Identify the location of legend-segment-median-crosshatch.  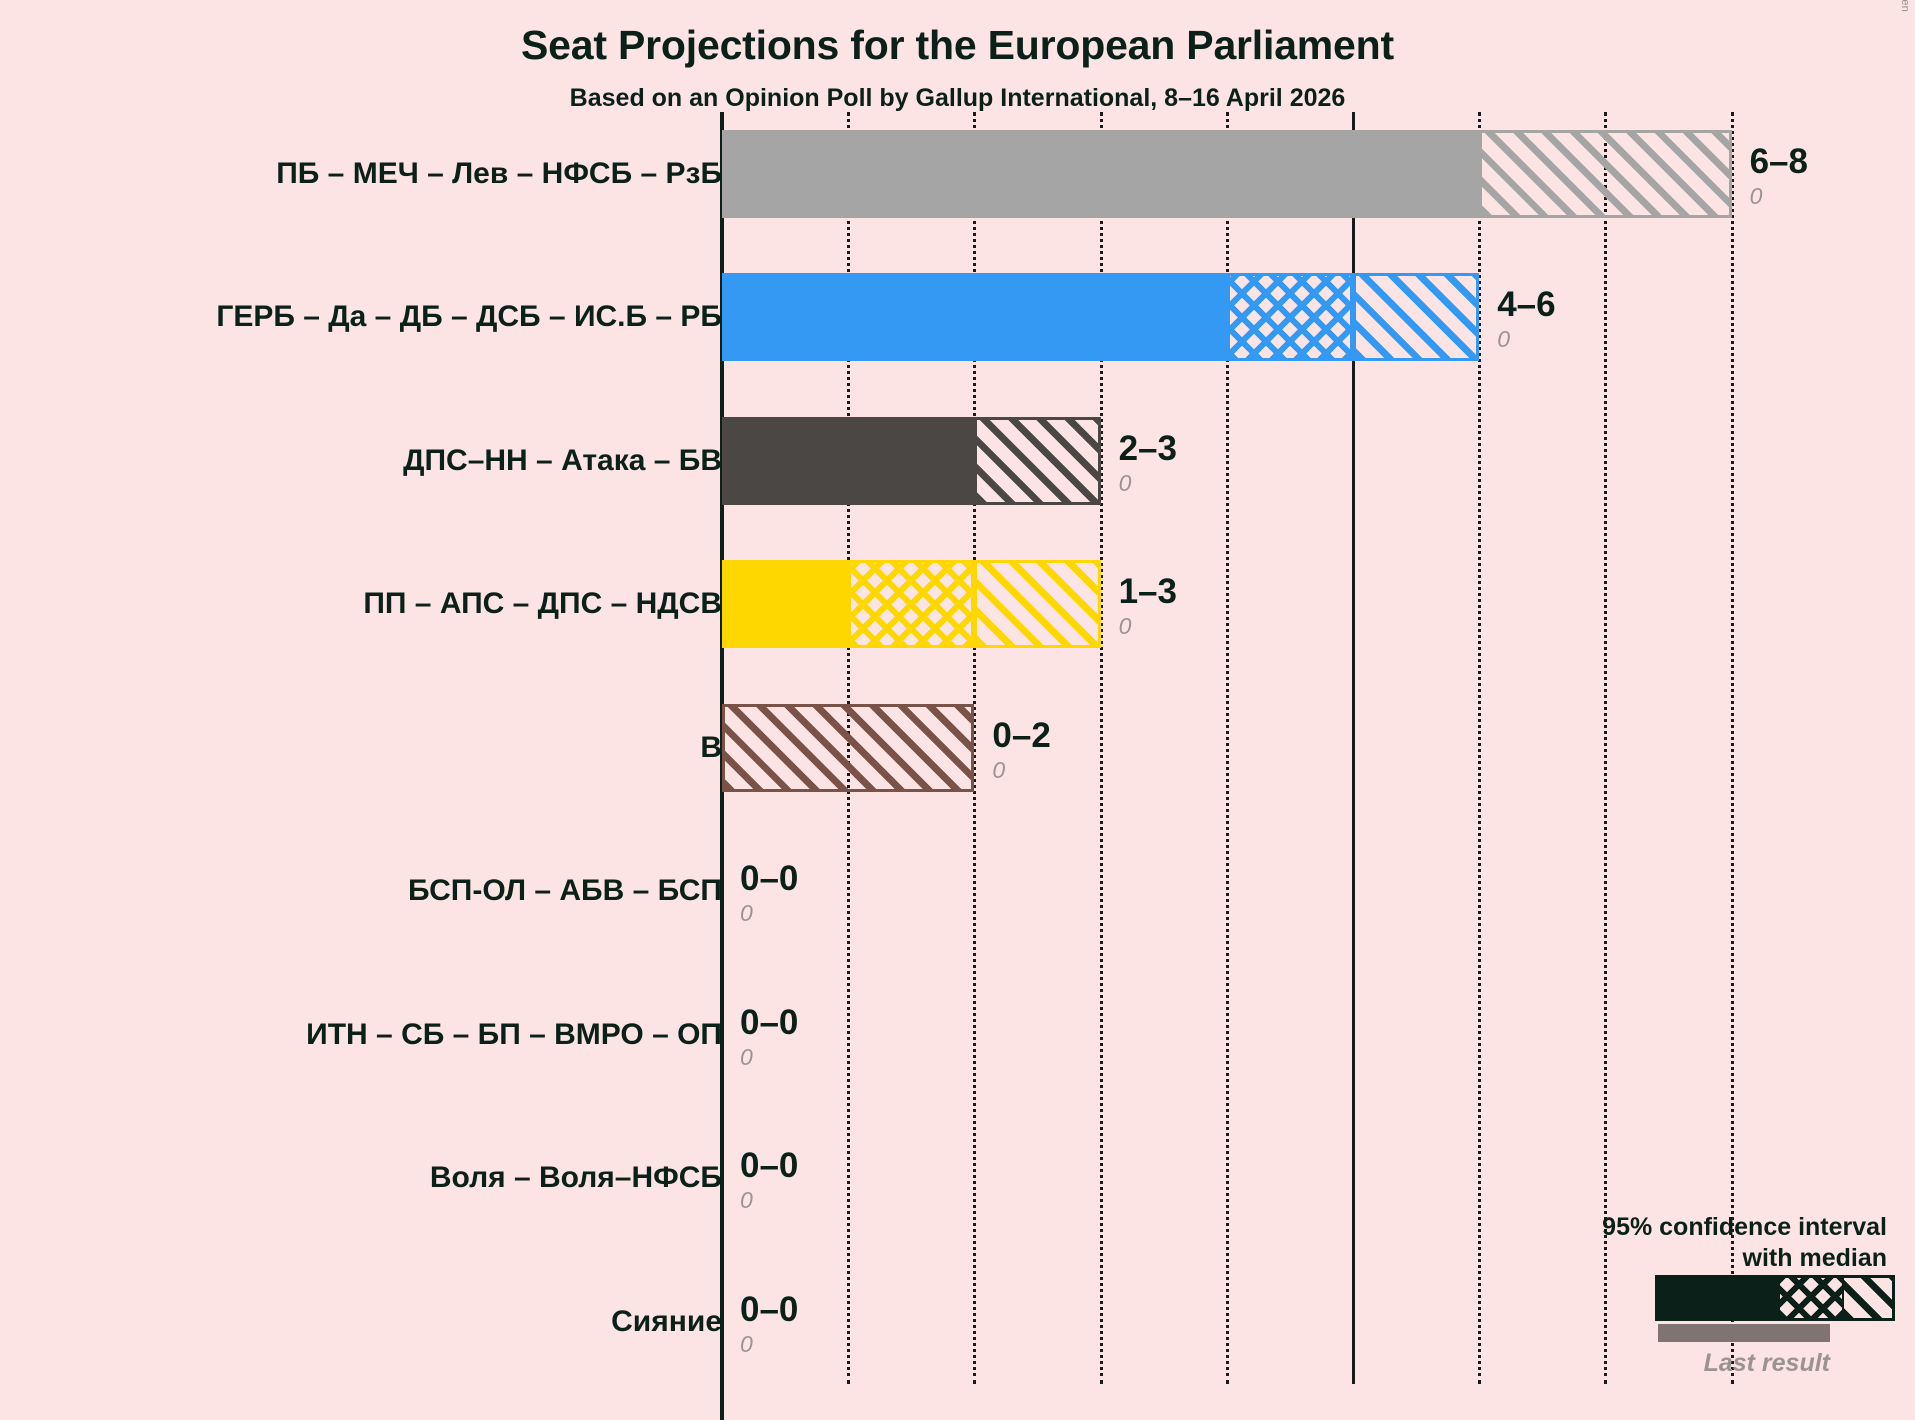
(1811, 1298).